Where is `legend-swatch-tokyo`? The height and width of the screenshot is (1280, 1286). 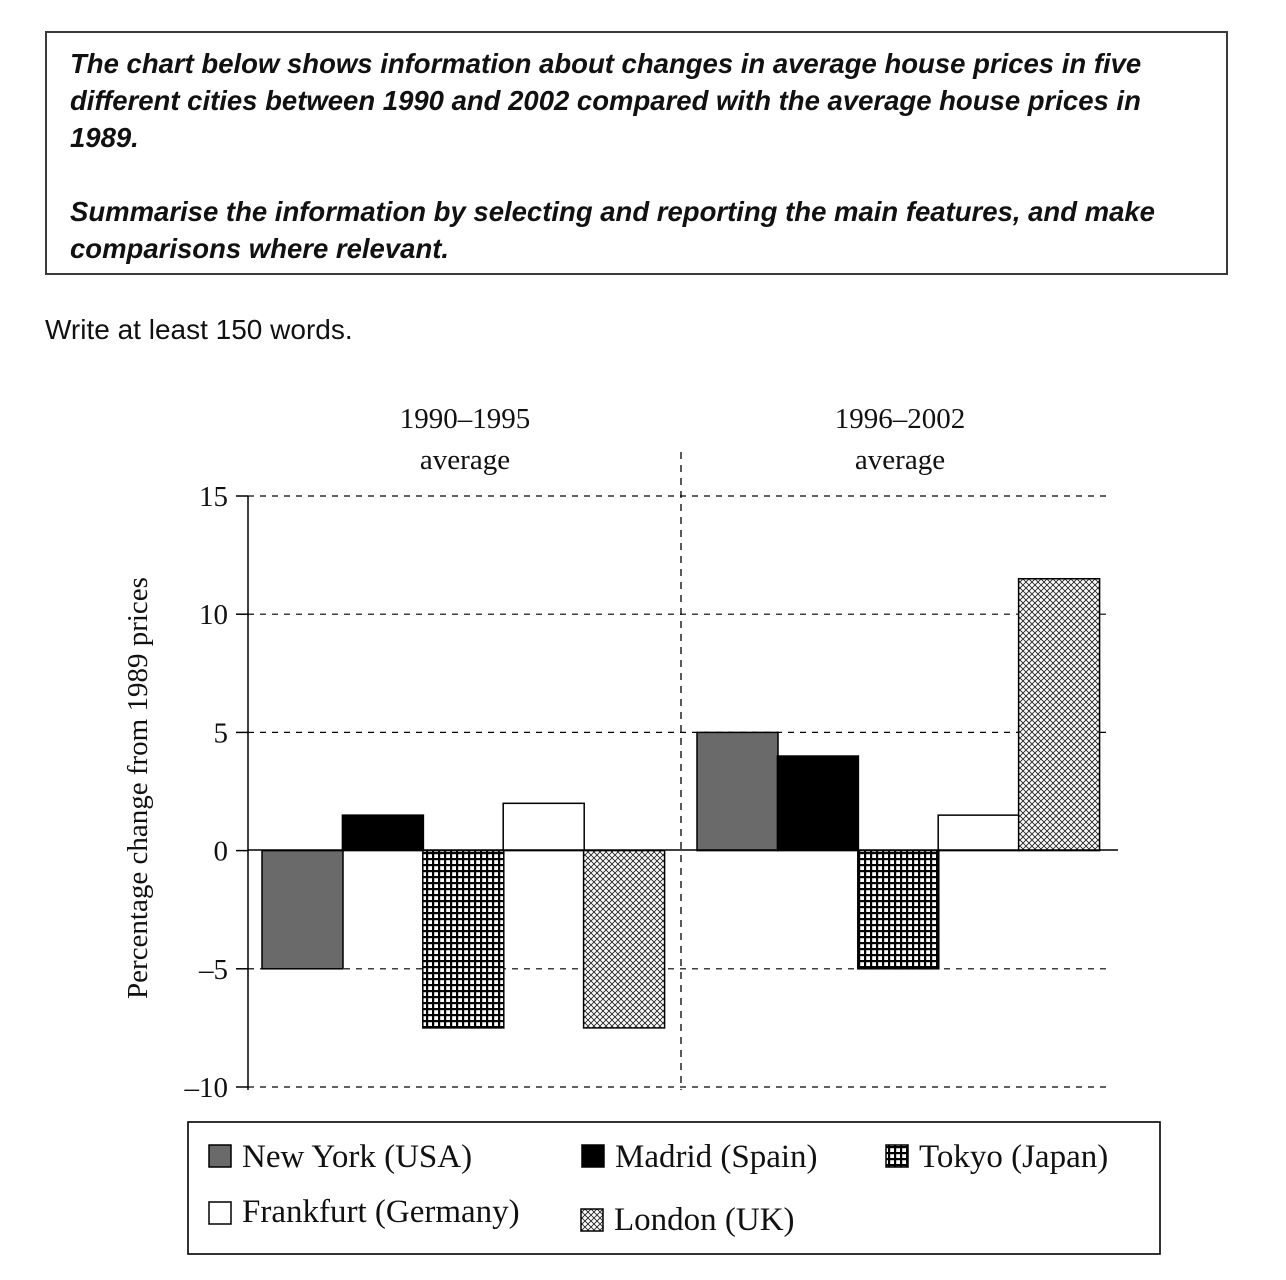
legend-swatch-tokyo is located at coordinates (897, 1156).